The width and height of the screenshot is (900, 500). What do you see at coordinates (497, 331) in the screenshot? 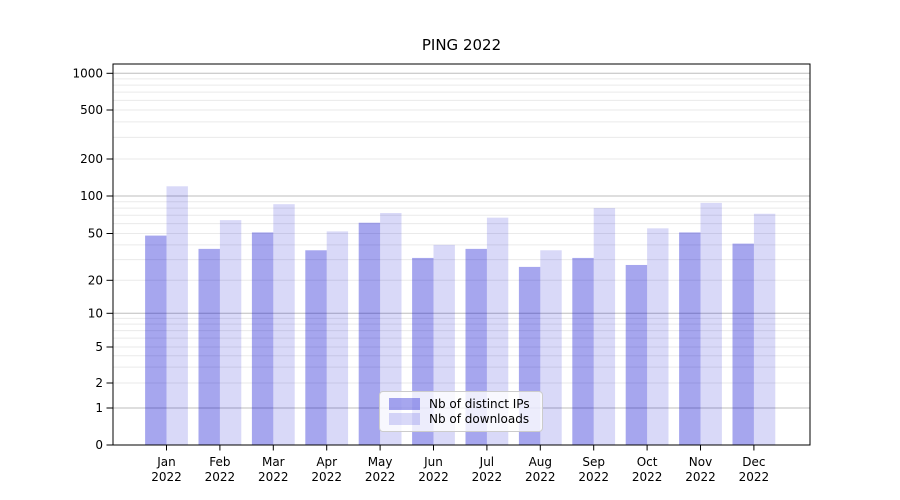
I see `bar-downloads-jul` at bounding box center [497, 331].